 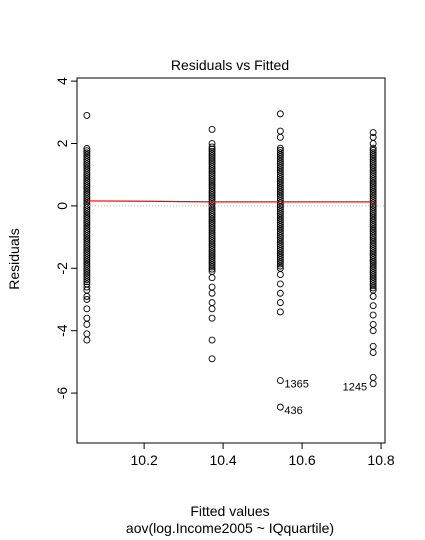 I want to click on y-tick-label: -2, so click(x=62, y=268).